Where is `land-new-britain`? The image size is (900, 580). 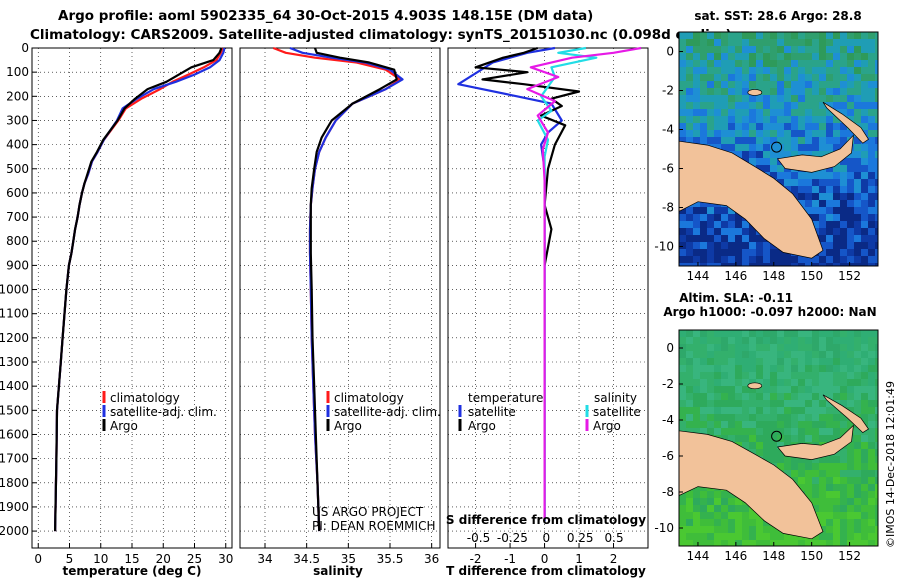 land-new-britain is located at coordinates (815, 442).